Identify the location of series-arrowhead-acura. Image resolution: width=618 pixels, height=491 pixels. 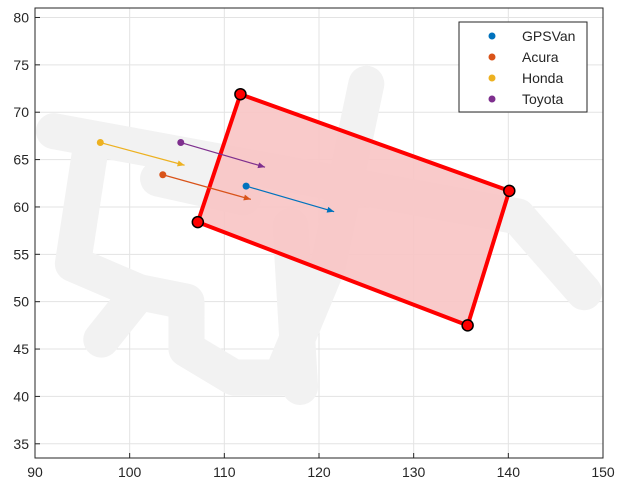
(247, 197).